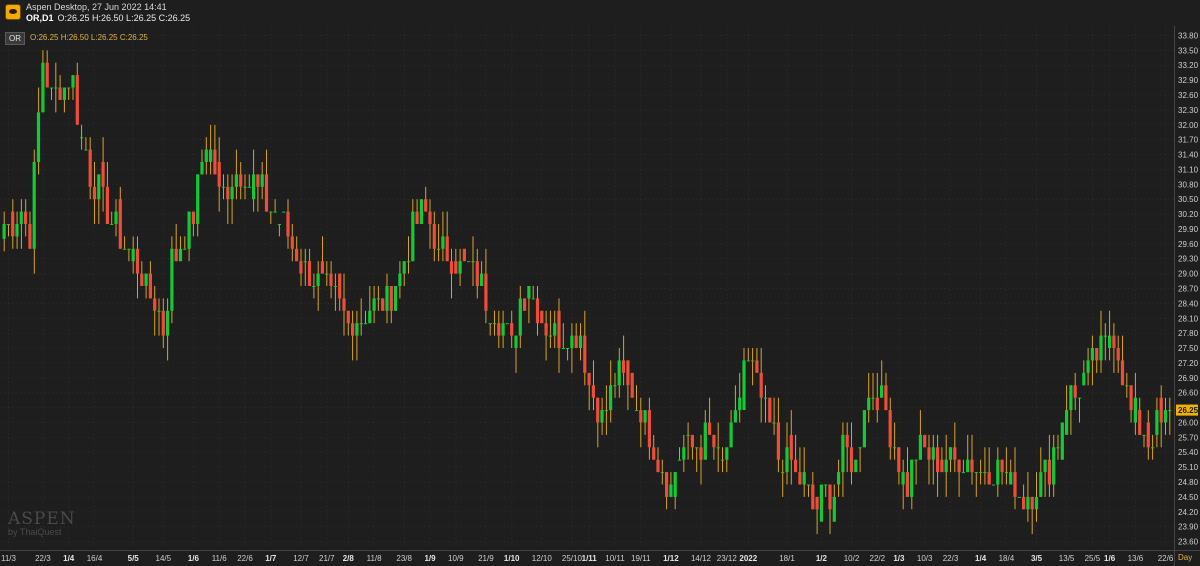 The image size is (1200, 566). What do you see at coordinates (701, 558) in the screenshot?
I see `x-tick-label: 14/12` at bounding box center [701, 558].